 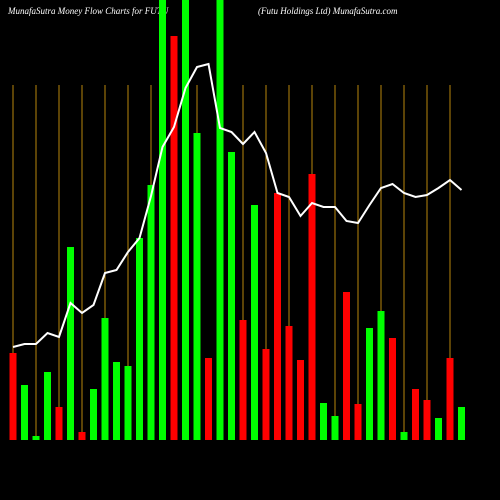 What do you see at coordinates (328, 11) in the screenshot?
I see `chart-subtitle: (Futu Holdings Ltd) MunafaSutra.com` at bounding box center [328, 11].